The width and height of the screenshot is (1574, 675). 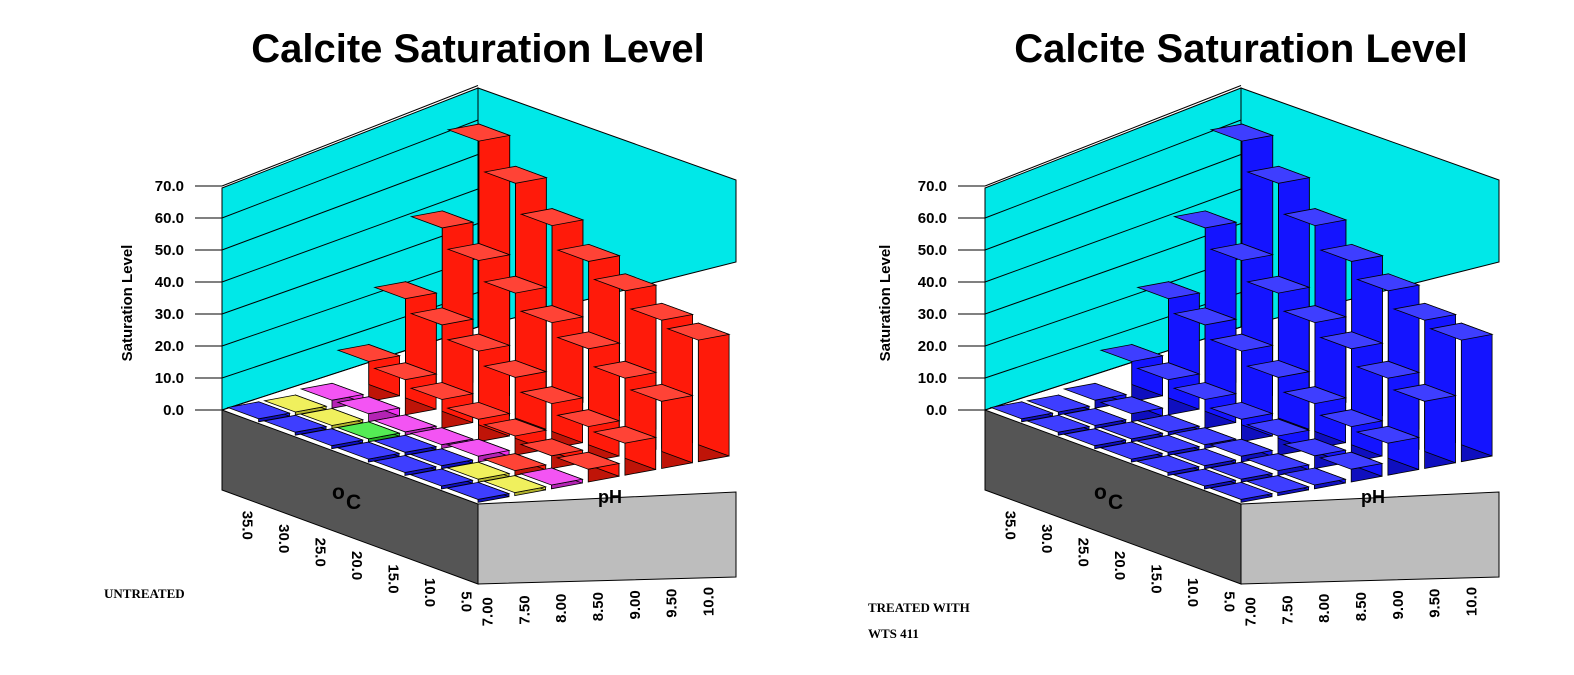 What do you see at coordinates (338, 492) in the screenshot?
I see `degree-o: o` at bounding box center [338, 492].